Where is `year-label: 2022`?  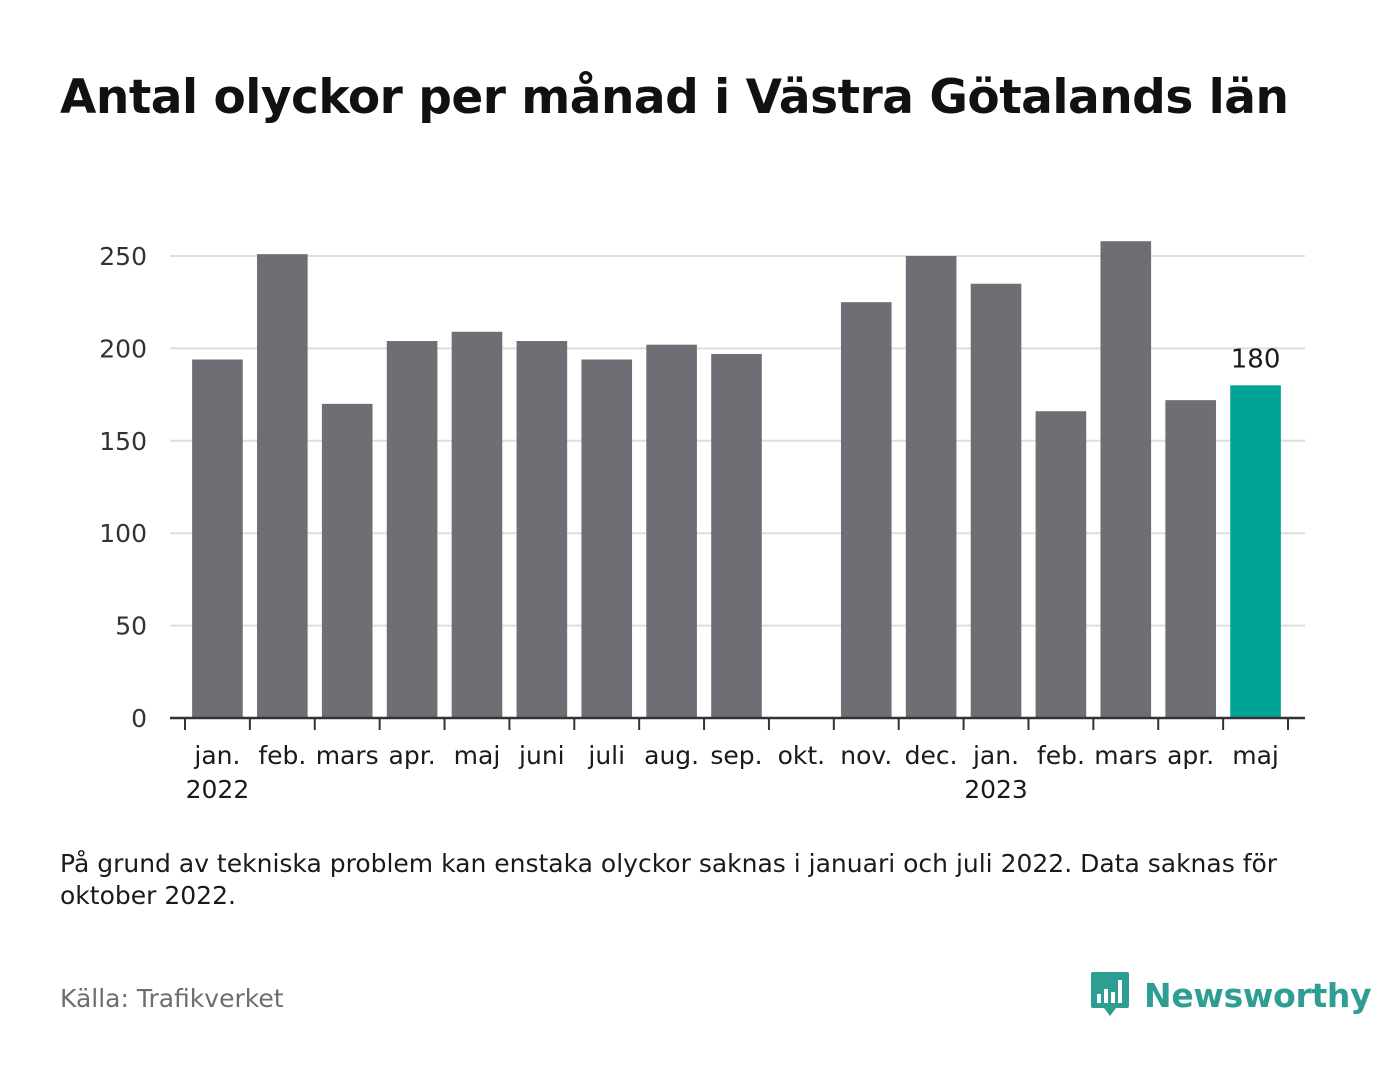 year-label: 2022 is located at coordinates (218, 789).